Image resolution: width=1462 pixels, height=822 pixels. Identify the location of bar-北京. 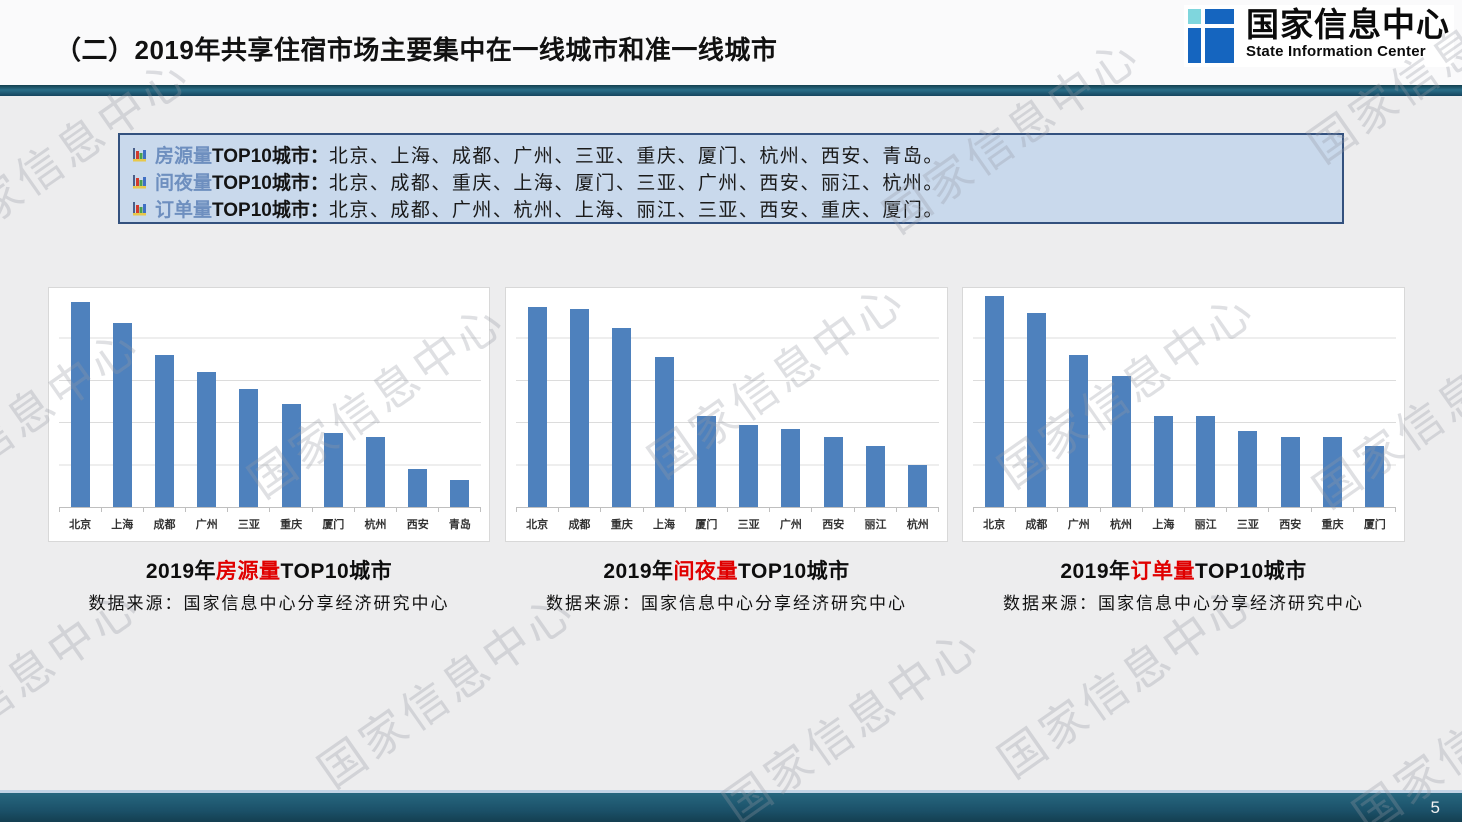
(537, 406).